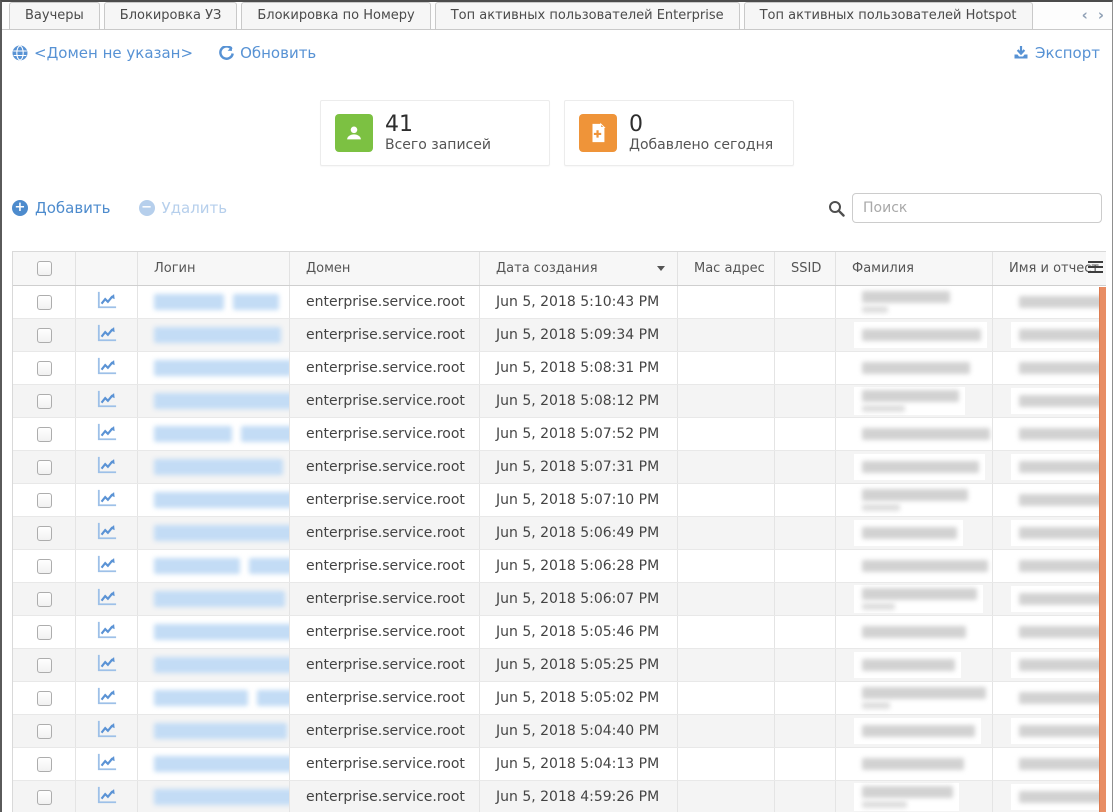 The width and height of the screenshot is (1113, 812). What do you see at coordinates (54, 15) in the screenshot?
I see `tab-vouchers: Ваучеры` at bounding box center [54, 15].